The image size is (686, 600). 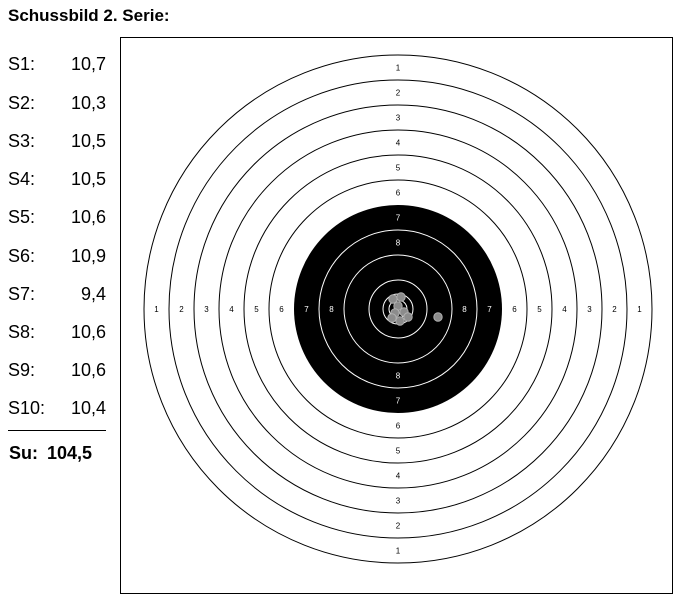 What do you see at coordinates (22, 64) in the screenshot?
I see `shot-label: S1:` at bounding box center [22, 64].